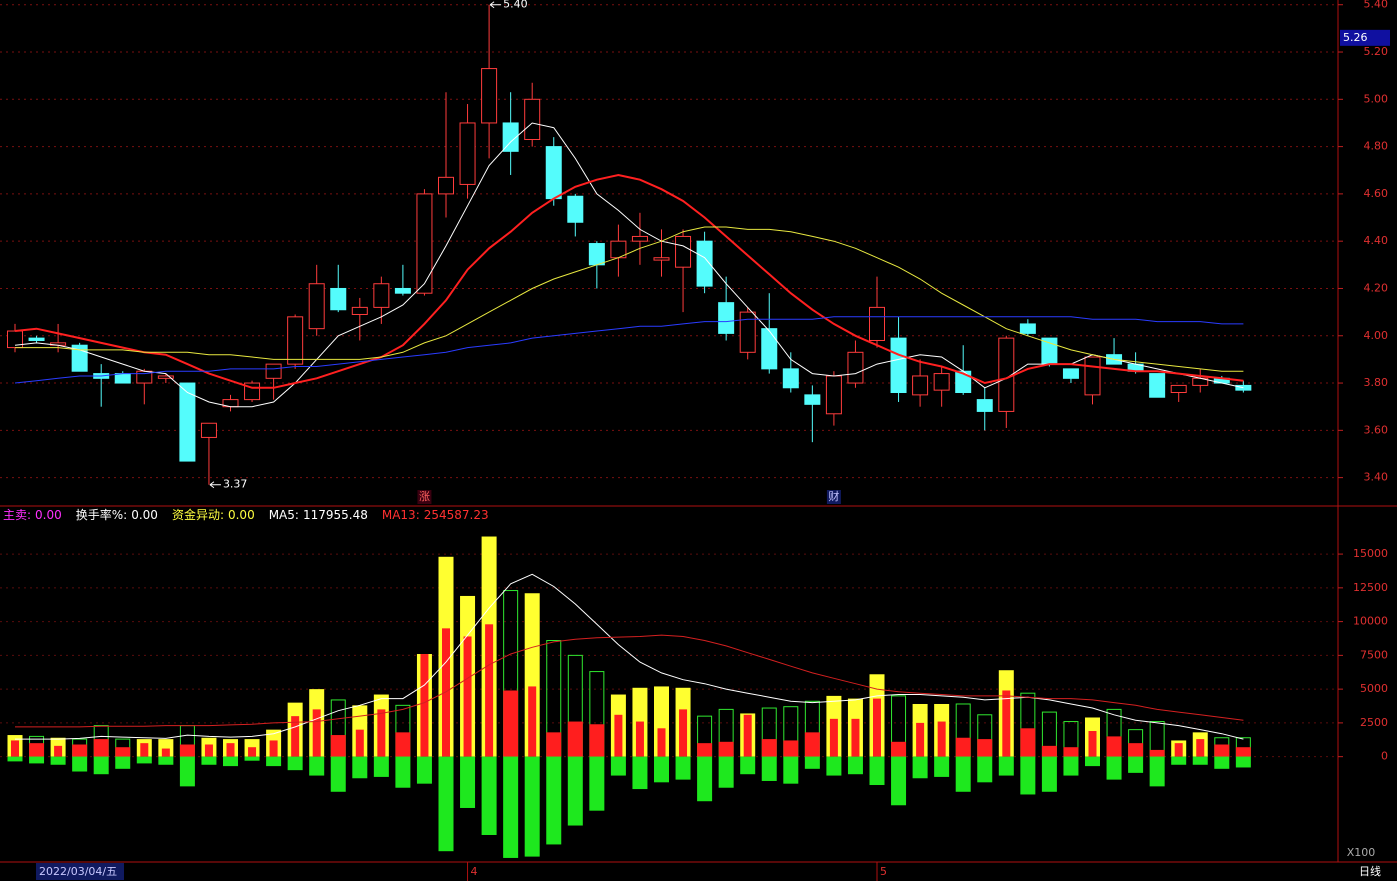 Image resolution: width=1397 pixels, height=881 pixels. What do you see at coordinates (197, 515) in the screenshot?
I see `indicator-name: 资金异动:` at bounding box center [197, 515].